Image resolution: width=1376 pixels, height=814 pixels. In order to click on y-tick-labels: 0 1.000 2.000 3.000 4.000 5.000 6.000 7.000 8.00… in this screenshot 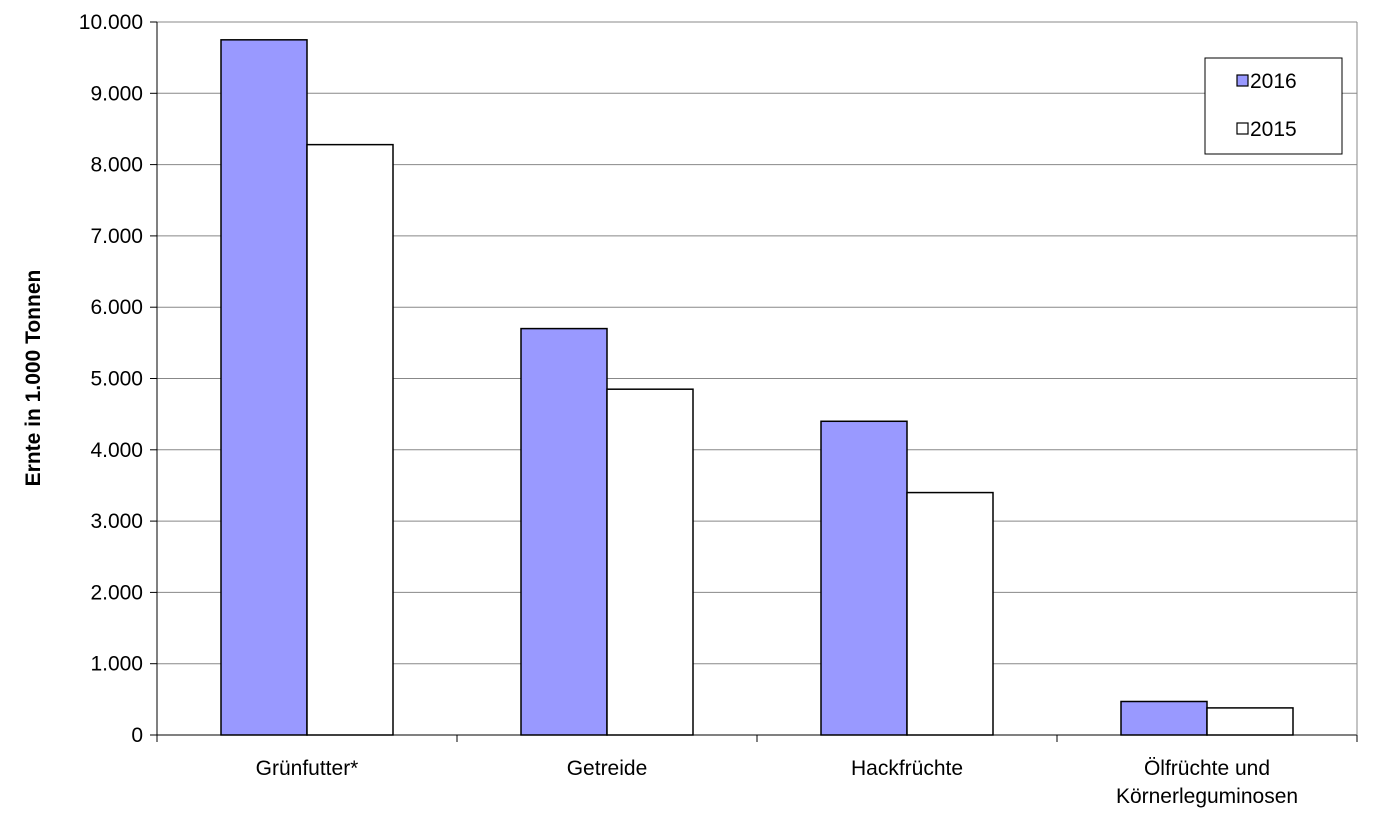, I will do `click(111, 379)`.